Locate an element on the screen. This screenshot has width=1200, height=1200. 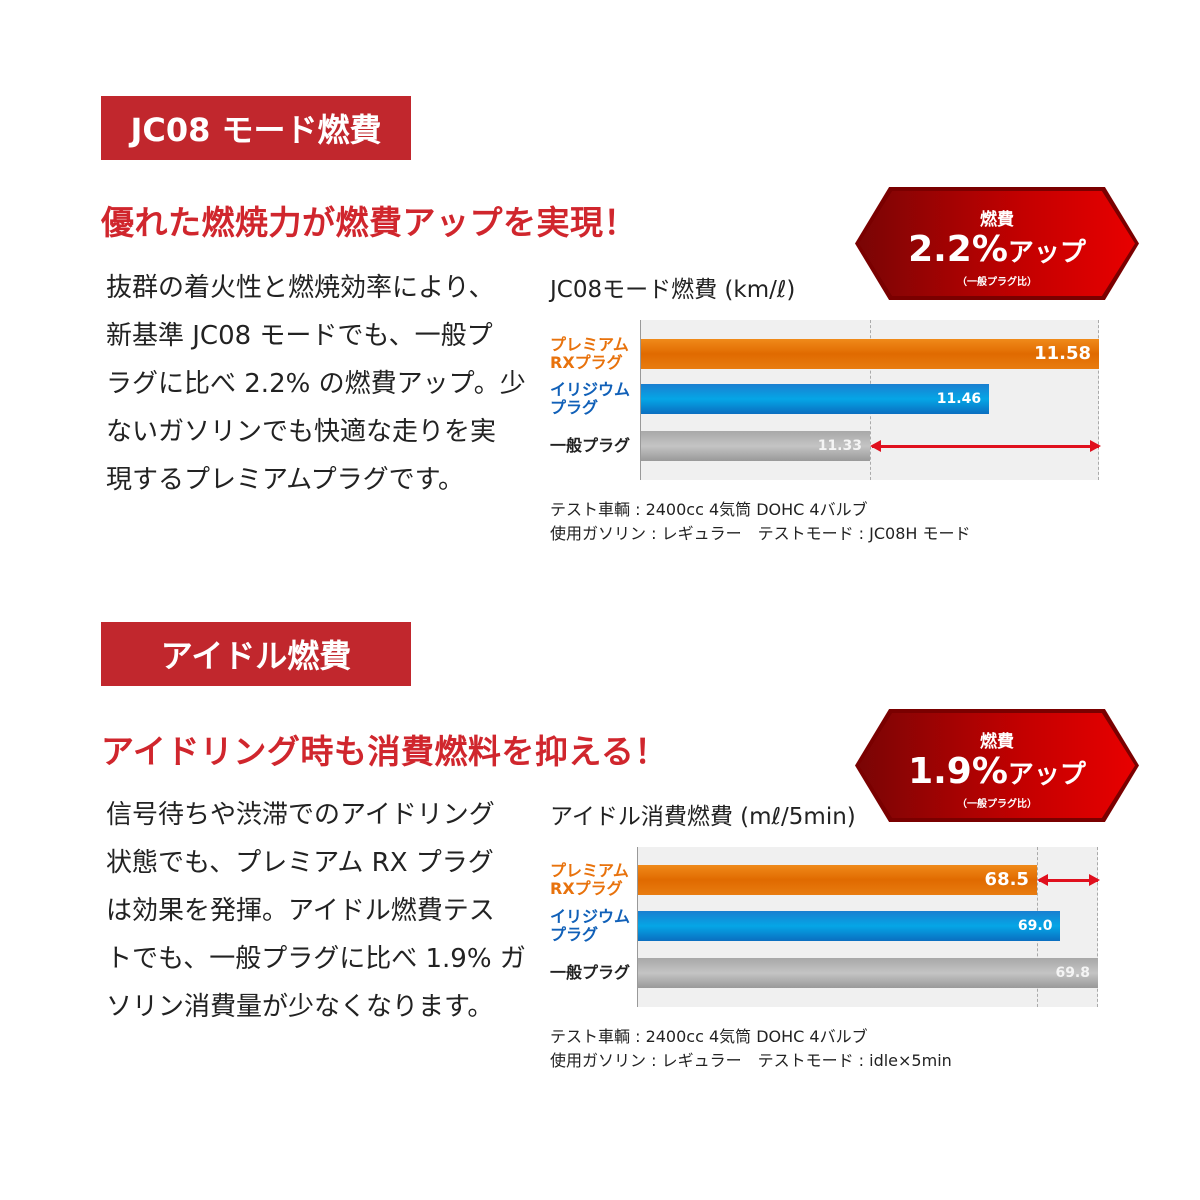
chart-title: JC08モード燃費 (km/ℓ) is located at coordinates (673, 290).